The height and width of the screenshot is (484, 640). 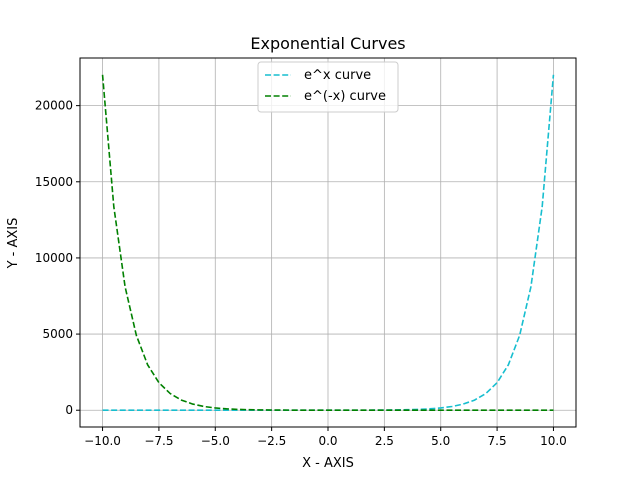 I want to click on legend-label: e^(-x) curve, so click(x=345, y=96).